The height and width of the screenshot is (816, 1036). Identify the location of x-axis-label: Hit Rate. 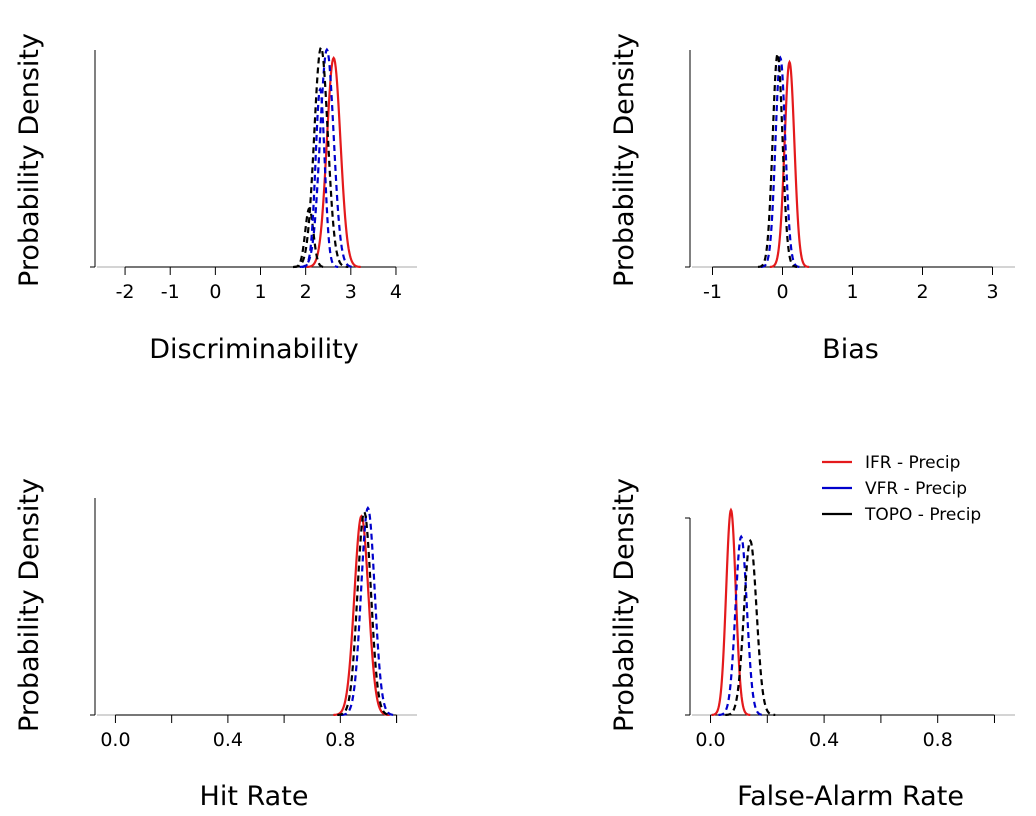
(254, 796).